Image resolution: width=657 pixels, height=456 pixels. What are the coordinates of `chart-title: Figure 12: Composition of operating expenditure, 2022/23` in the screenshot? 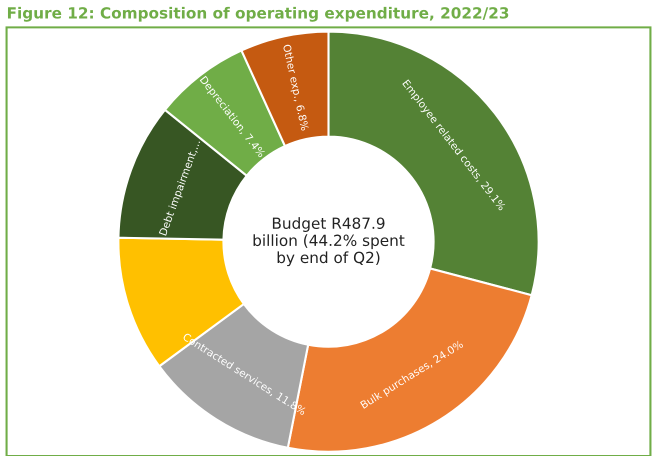 It's located at (258, 14).